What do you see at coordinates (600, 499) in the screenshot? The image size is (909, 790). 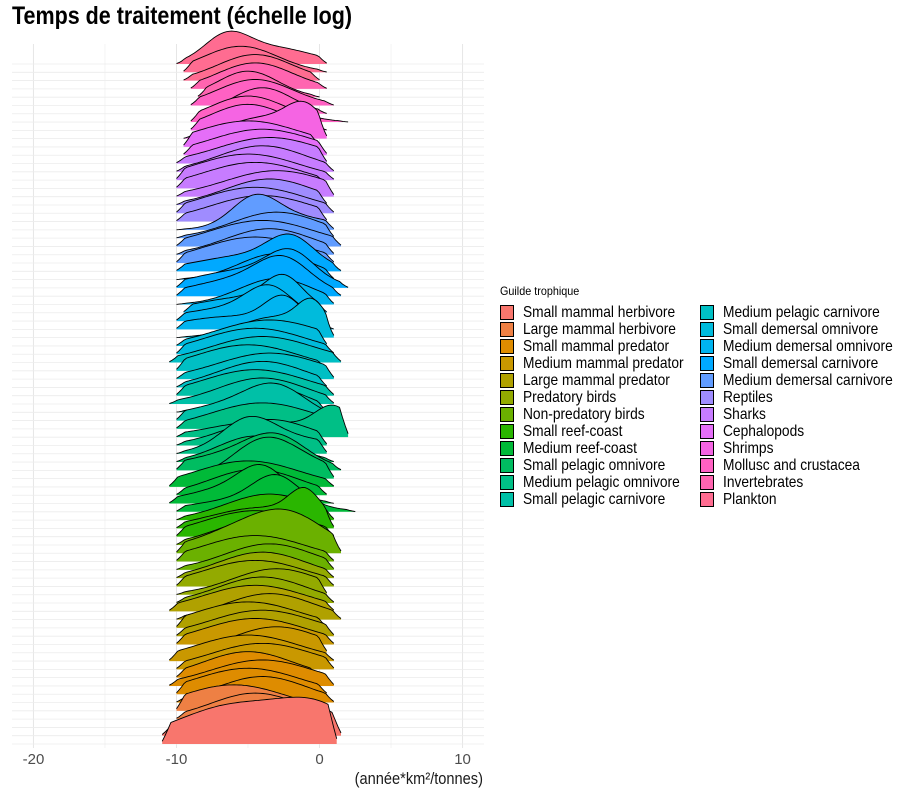 I see `legend-item: Small pelagic carnivore` at bounding box center [600, 499].